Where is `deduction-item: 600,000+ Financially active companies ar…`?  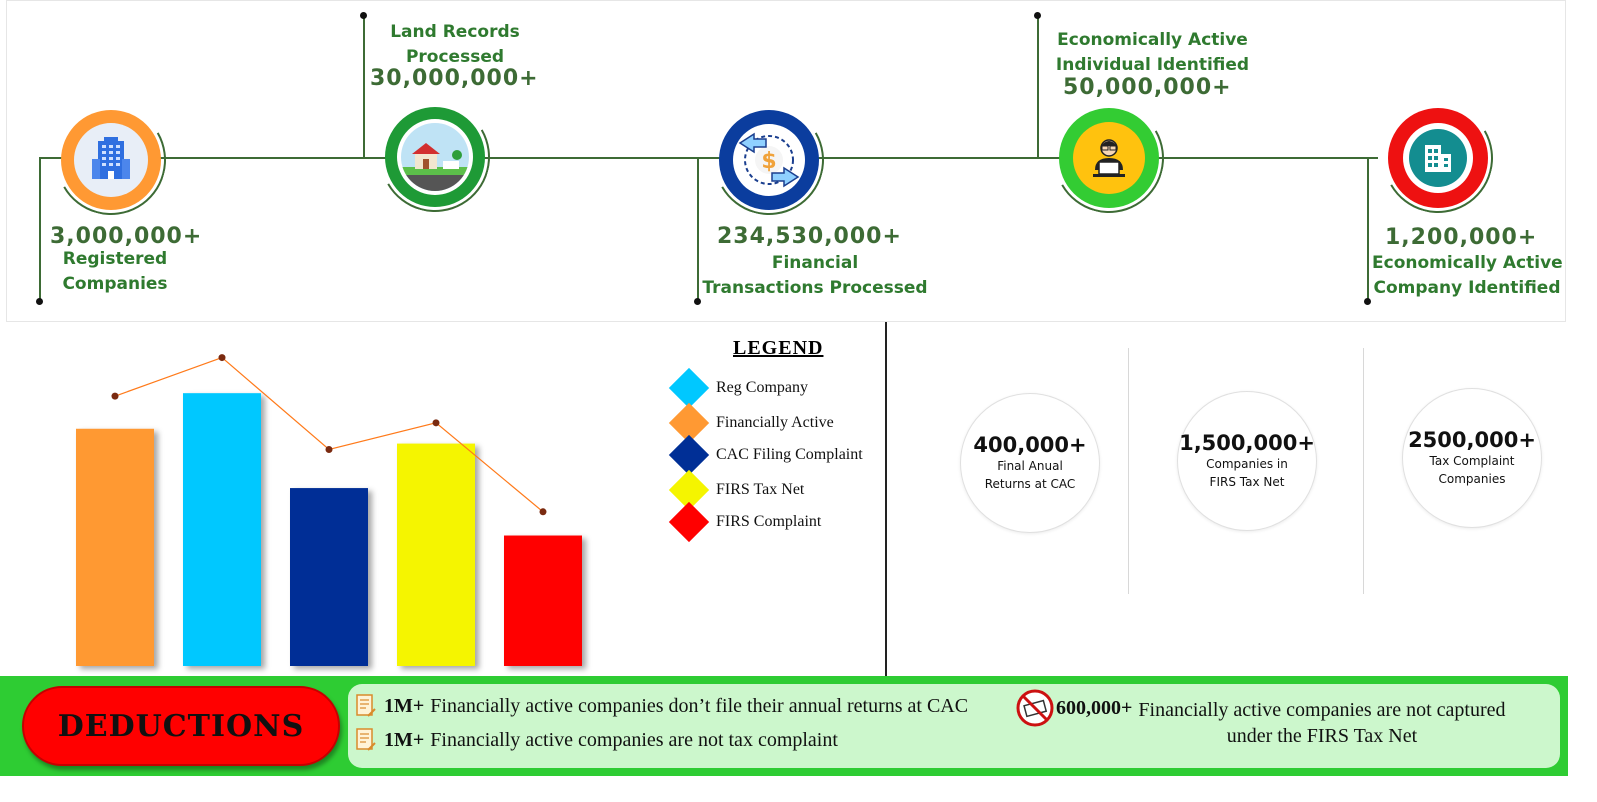 deduction-item: 600,000+ Financially active companies ar… is located at coordinates (1281, 722).